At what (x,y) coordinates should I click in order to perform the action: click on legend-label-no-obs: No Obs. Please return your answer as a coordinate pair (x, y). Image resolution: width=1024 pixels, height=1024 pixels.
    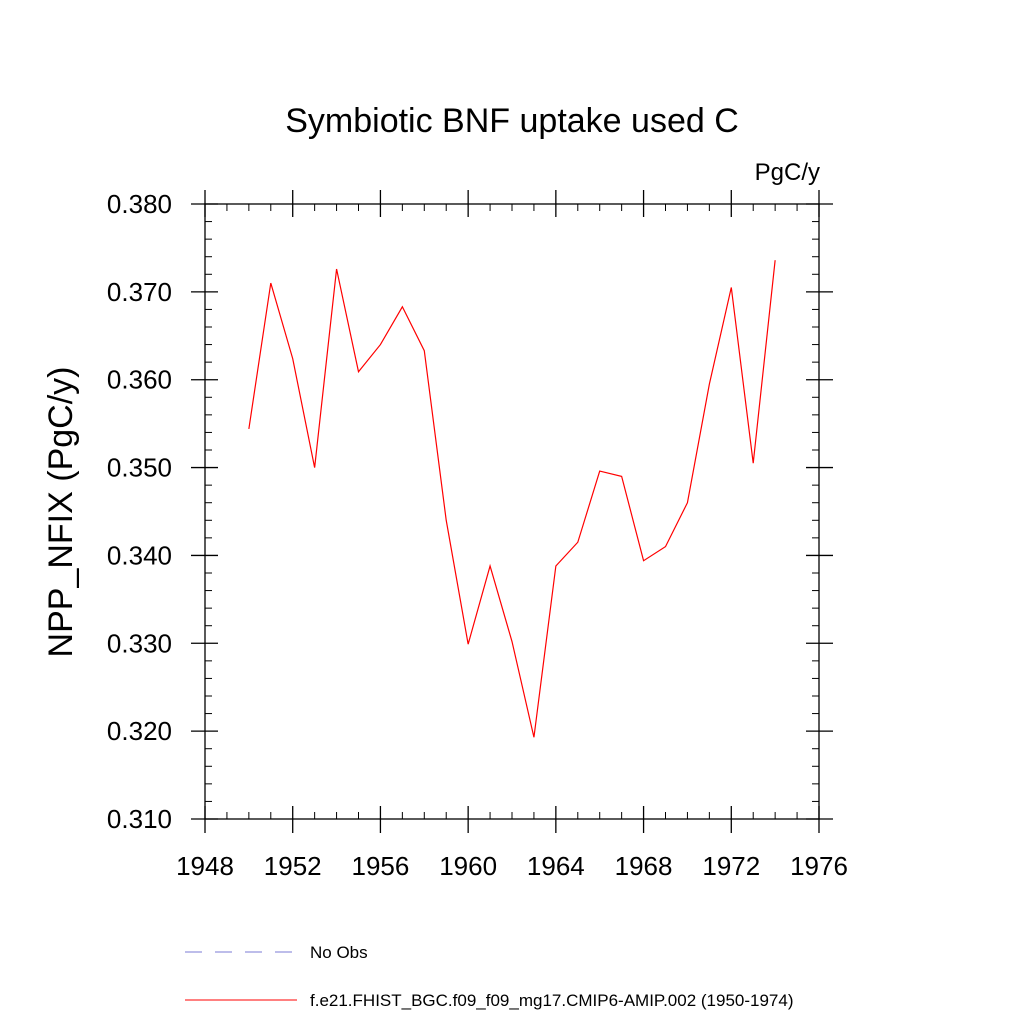
    Looking at the image, I should click on (339, 952).